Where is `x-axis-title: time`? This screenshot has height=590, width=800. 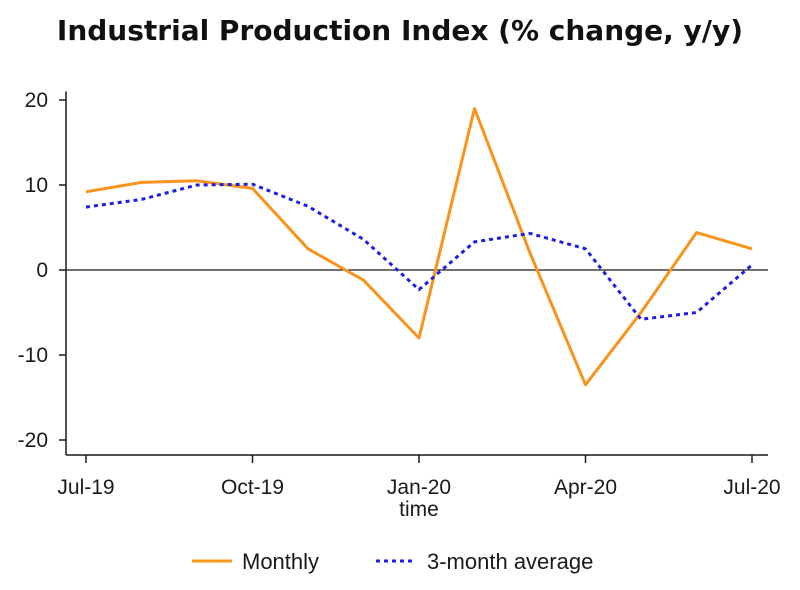
x-axis-title: time is located at coordinates (419, 509).